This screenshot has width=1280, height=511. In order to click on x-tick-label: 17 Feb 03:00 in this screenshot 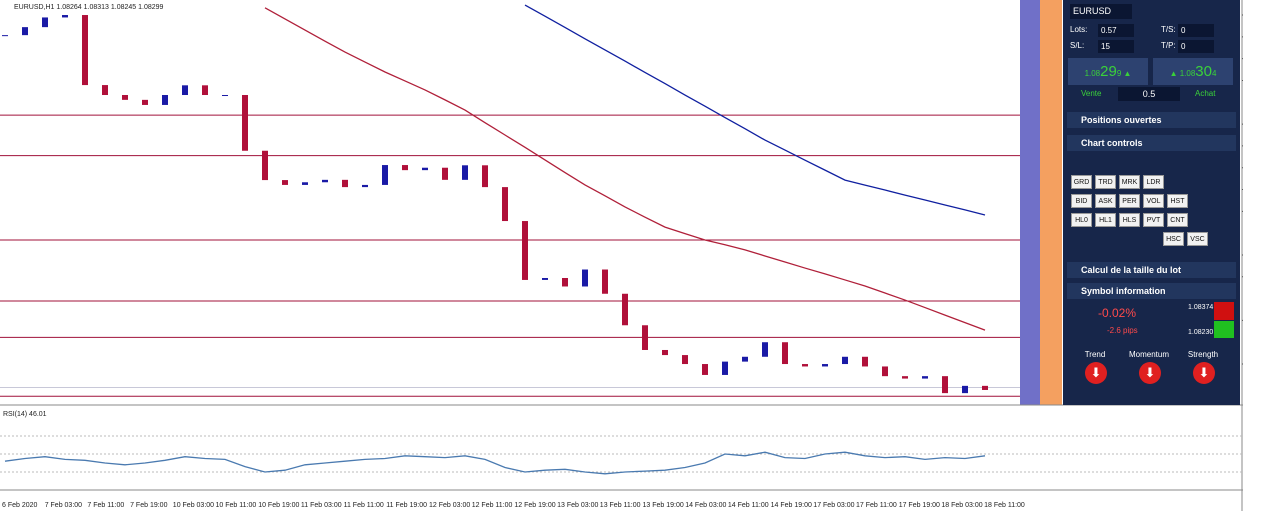, I will do `click(833, 505)`.